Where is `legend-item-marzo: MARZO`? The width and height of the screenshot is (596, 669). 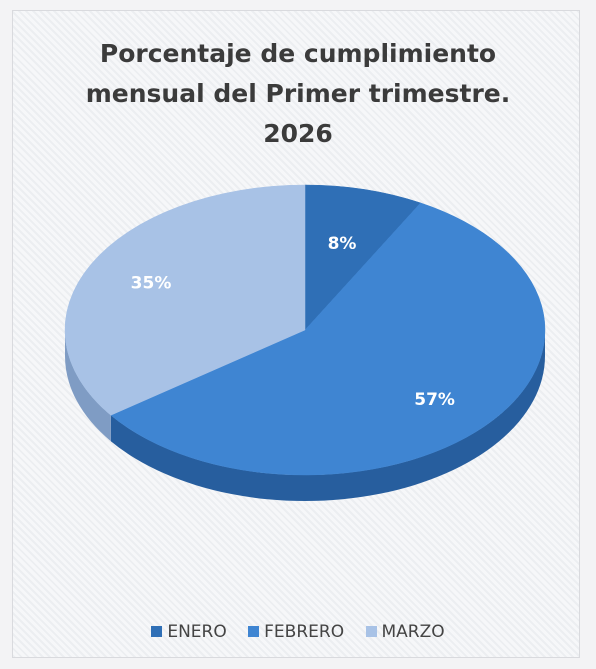 legend-item-marzo: MARZO is located at coordinates (405, 632).